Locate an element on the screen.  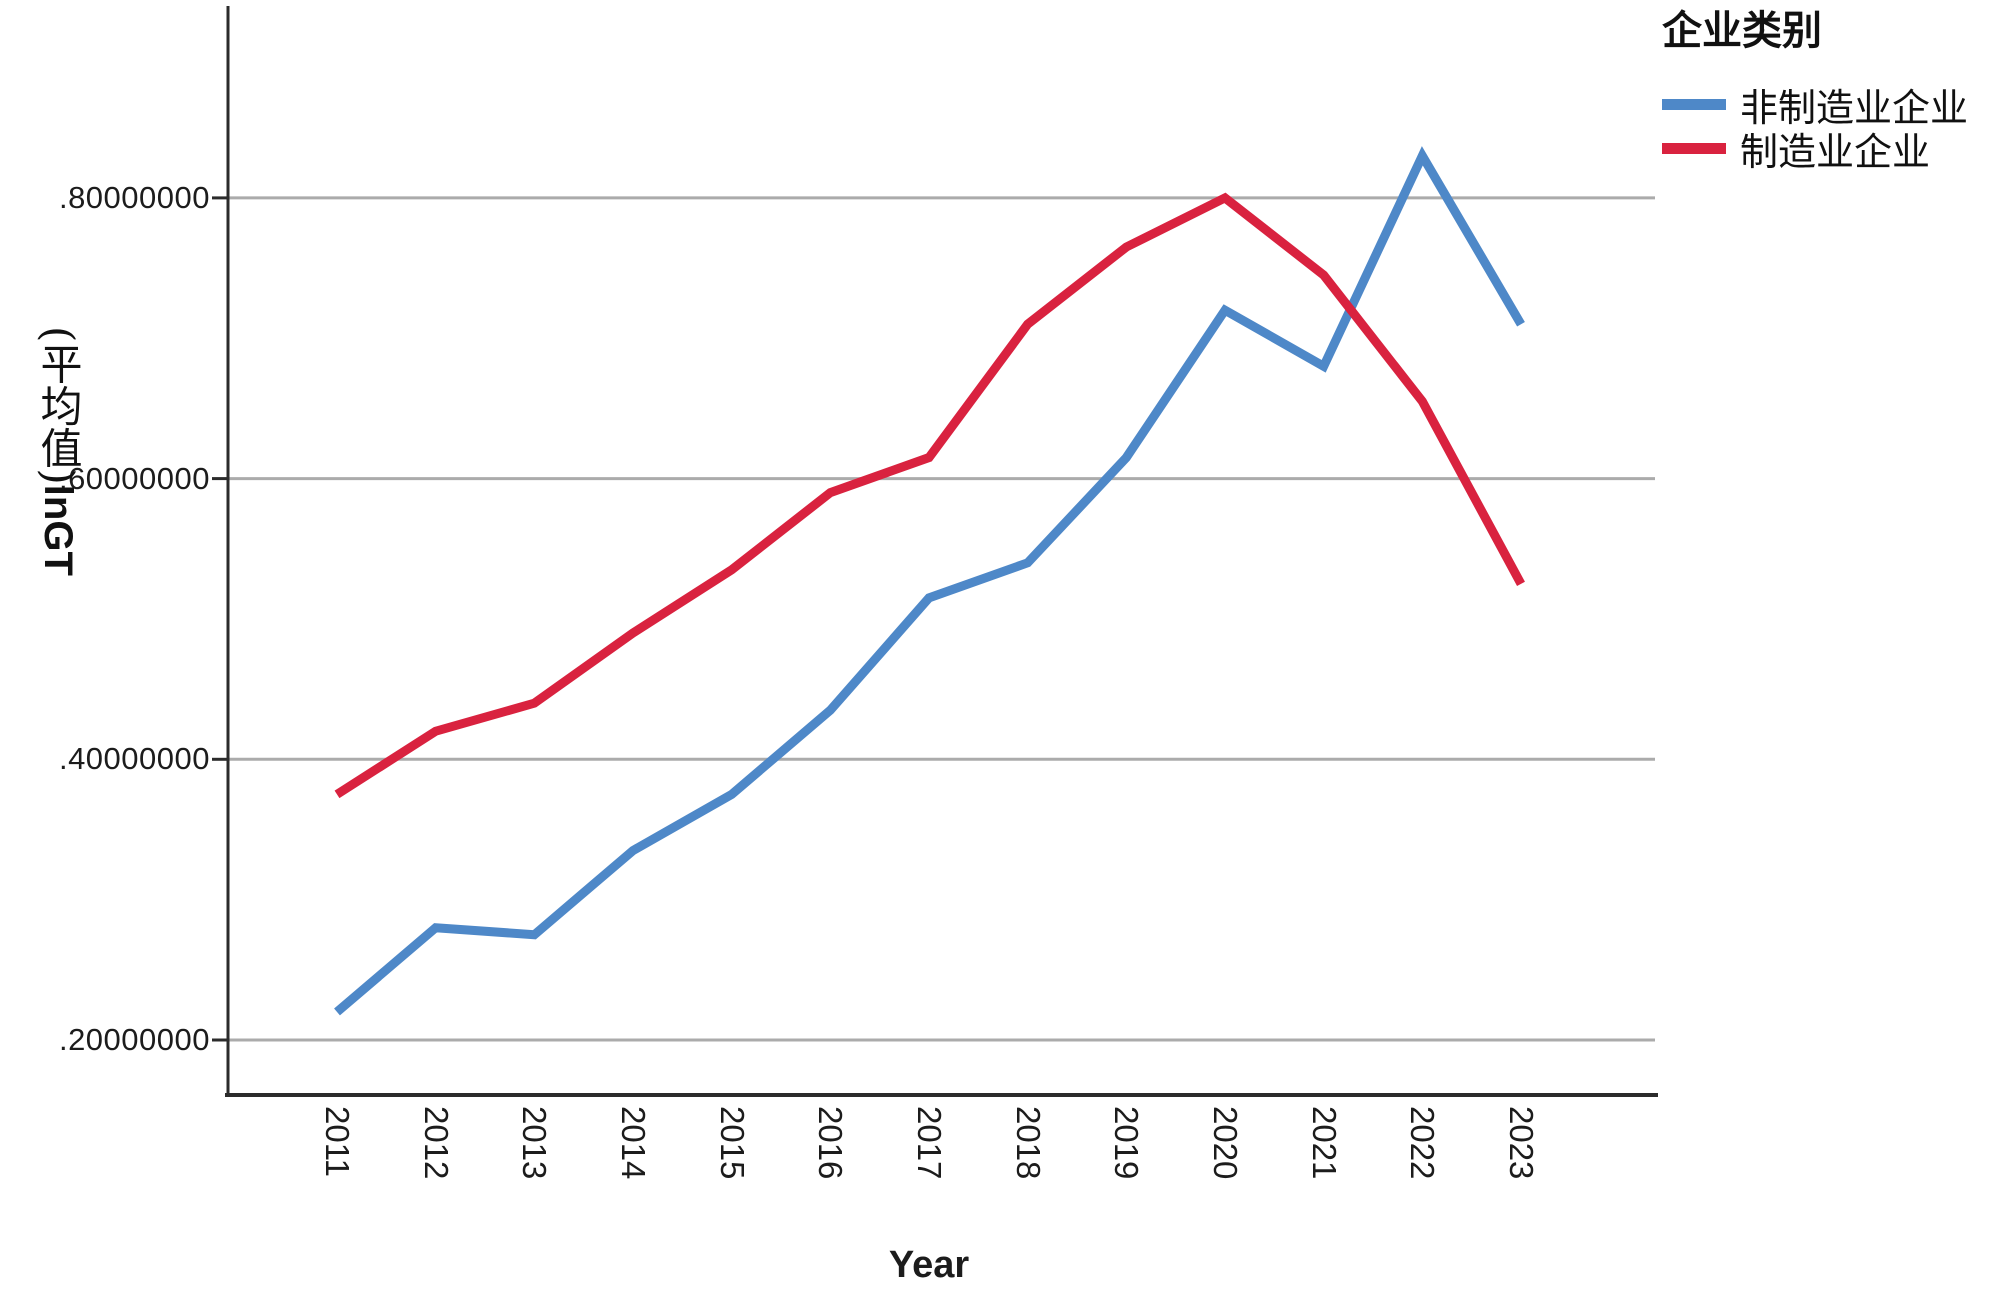
x-axis-title: Year is located at coordinates (929, 1265).